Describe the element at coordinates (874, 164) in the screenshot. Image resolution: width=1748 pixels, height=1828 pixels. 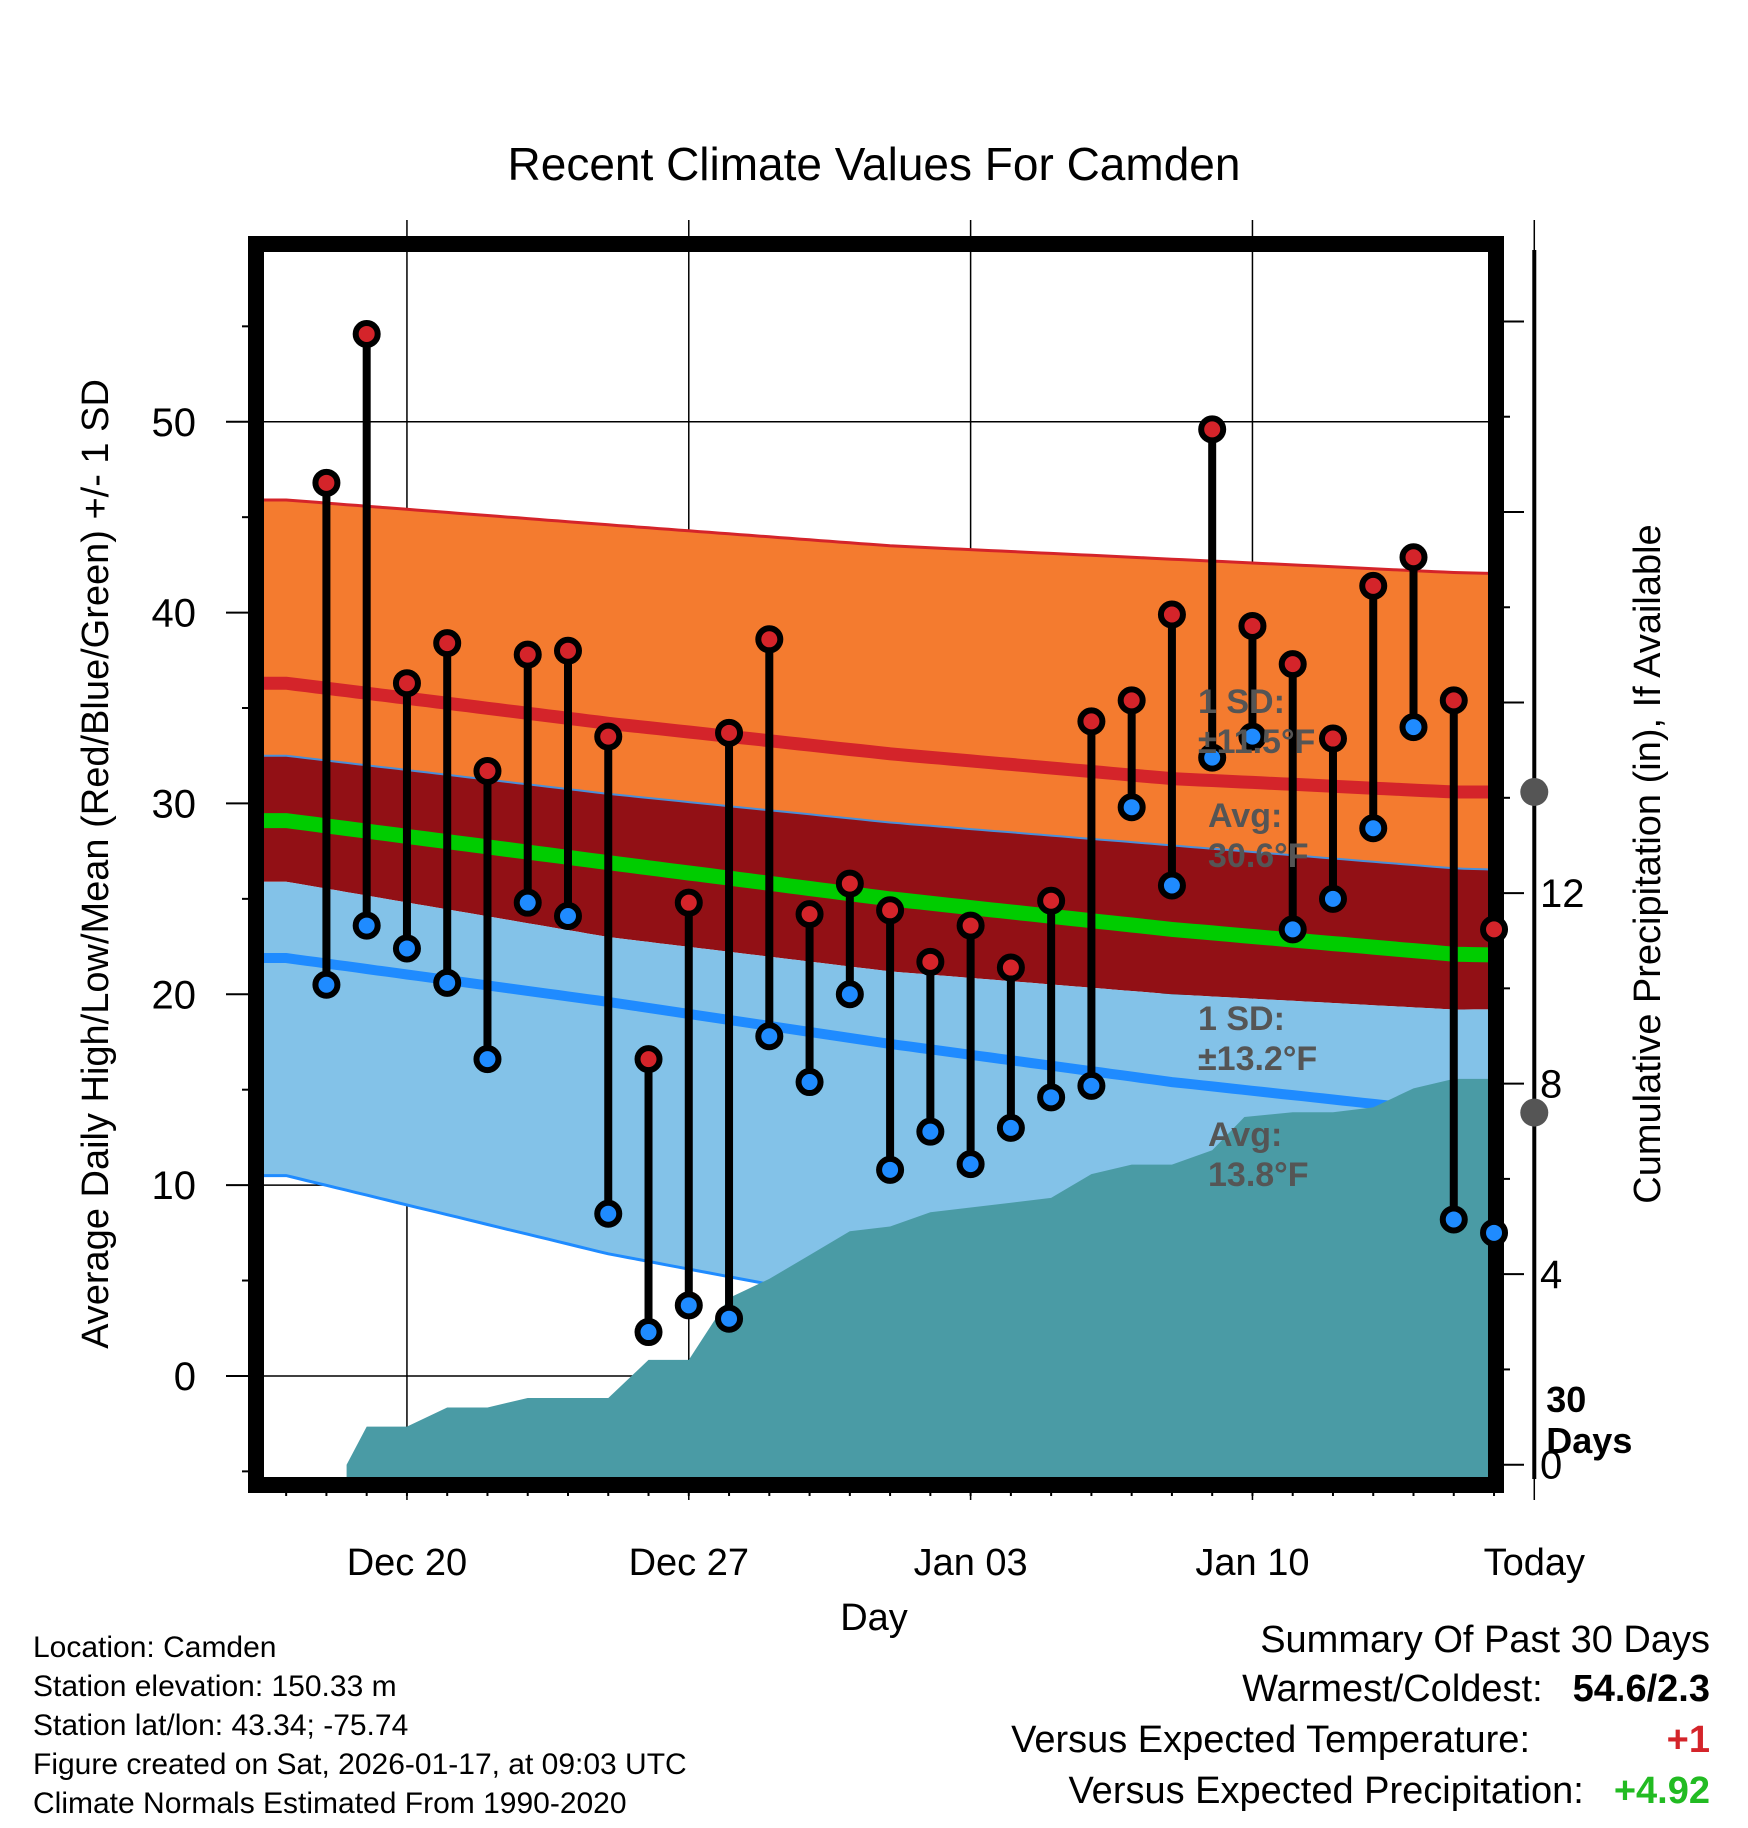
I see `chart-title: Recent Climate Values For Camden` at that location.